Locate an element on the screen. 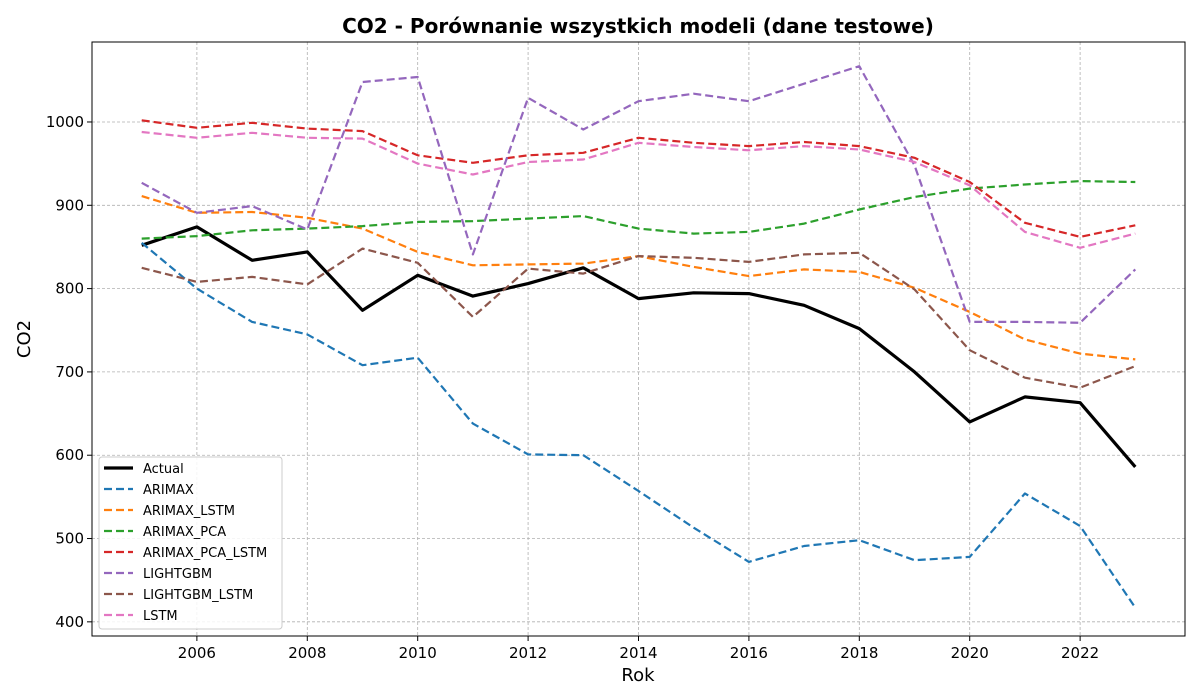 The height and width of the screenshot is (700, 1200). series-line-arimax-pca is located at coordinates (638, 210).